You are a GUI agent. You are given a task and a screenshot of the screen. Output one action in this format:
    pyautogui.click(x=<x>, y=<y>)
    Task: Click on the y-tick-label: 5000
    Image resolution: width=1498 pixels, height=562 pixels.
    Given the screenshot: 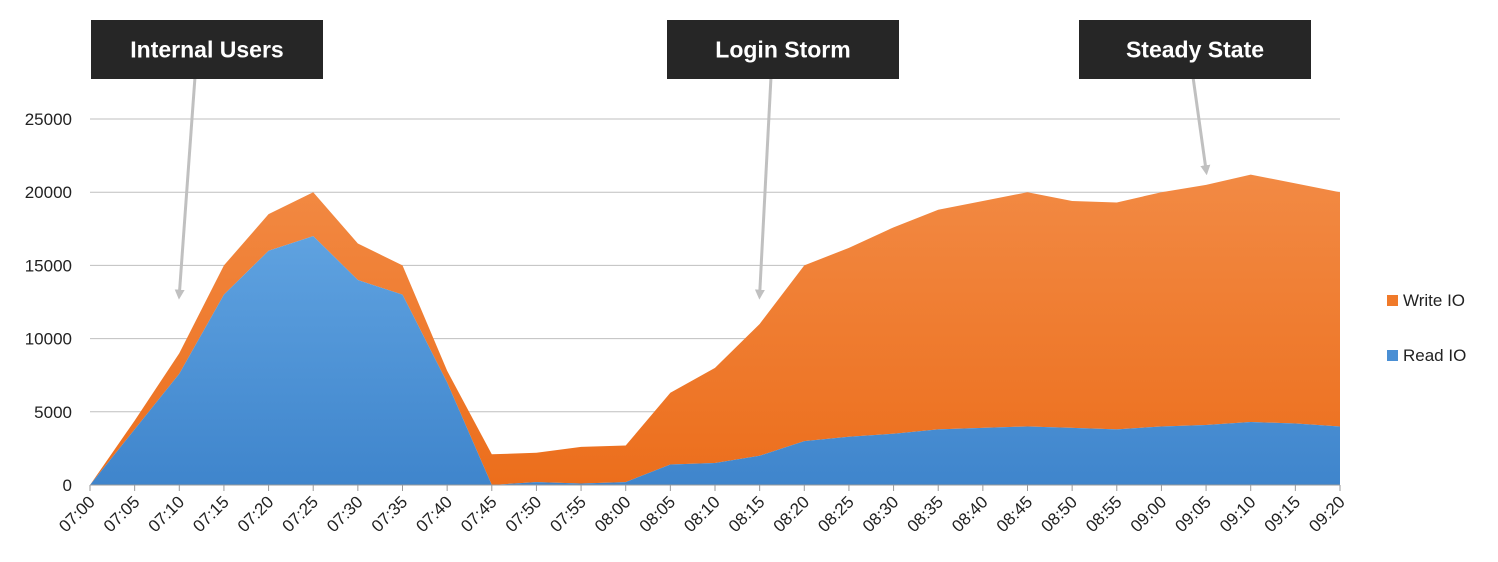 What is the action you would take?
    pyautogui.click(x=53, y=412)
    